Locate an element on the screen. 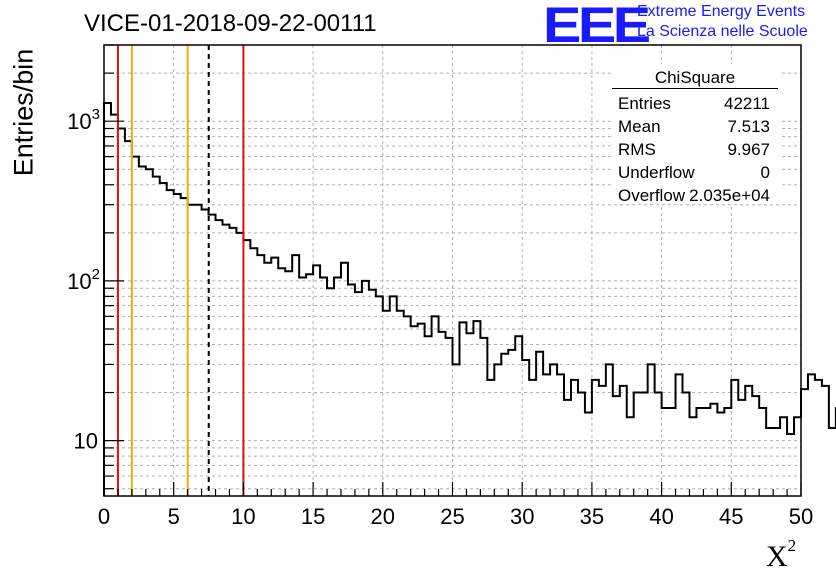 This screenshot has width=836, height=574. y-axis-label: Entries/bin is located at coordinates (23, 112).